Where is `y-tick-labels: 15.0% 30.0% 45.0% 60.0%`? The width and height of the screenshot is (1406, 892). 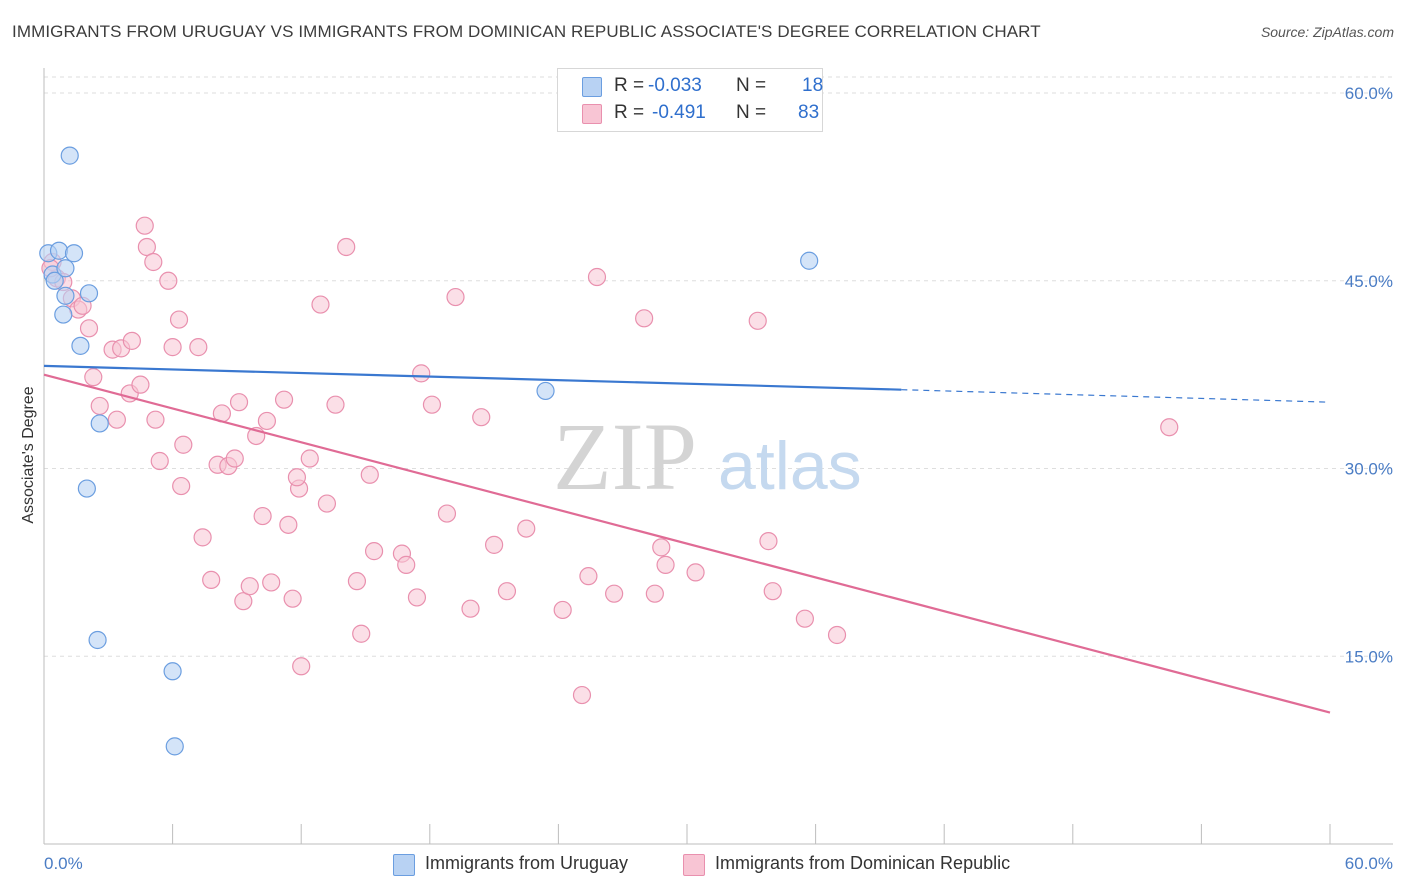
y-tick-labels: 15.0% 30.0% 45.0% 60.0% is located at coordinates (1369, 375).